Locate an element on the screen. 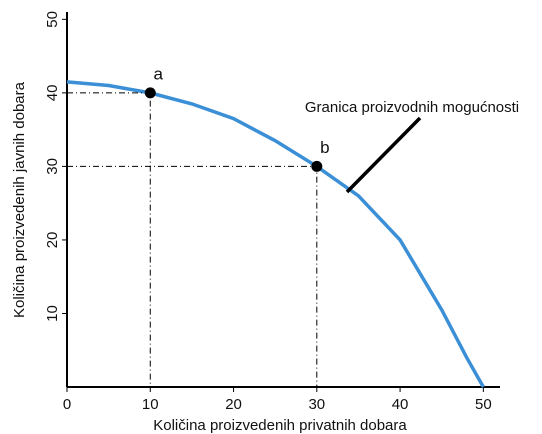  x-tick-label: 10 is located at coordinates (150, 404).